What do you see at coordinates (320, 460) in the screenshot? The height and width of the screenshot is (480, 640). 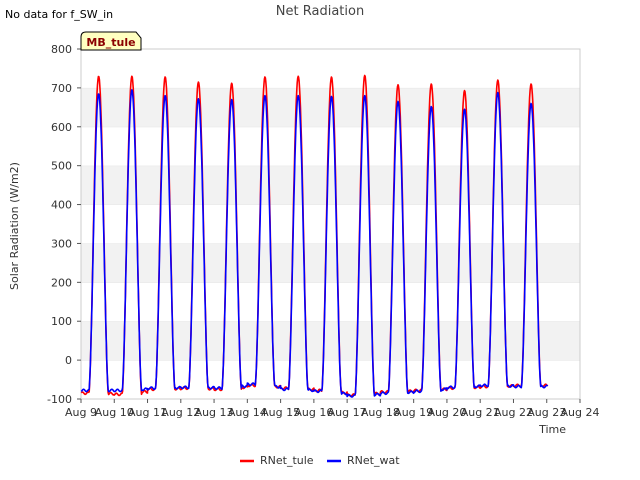 I see `legend: RNet_tule RNet_wat` at bounding box center [320, 460].